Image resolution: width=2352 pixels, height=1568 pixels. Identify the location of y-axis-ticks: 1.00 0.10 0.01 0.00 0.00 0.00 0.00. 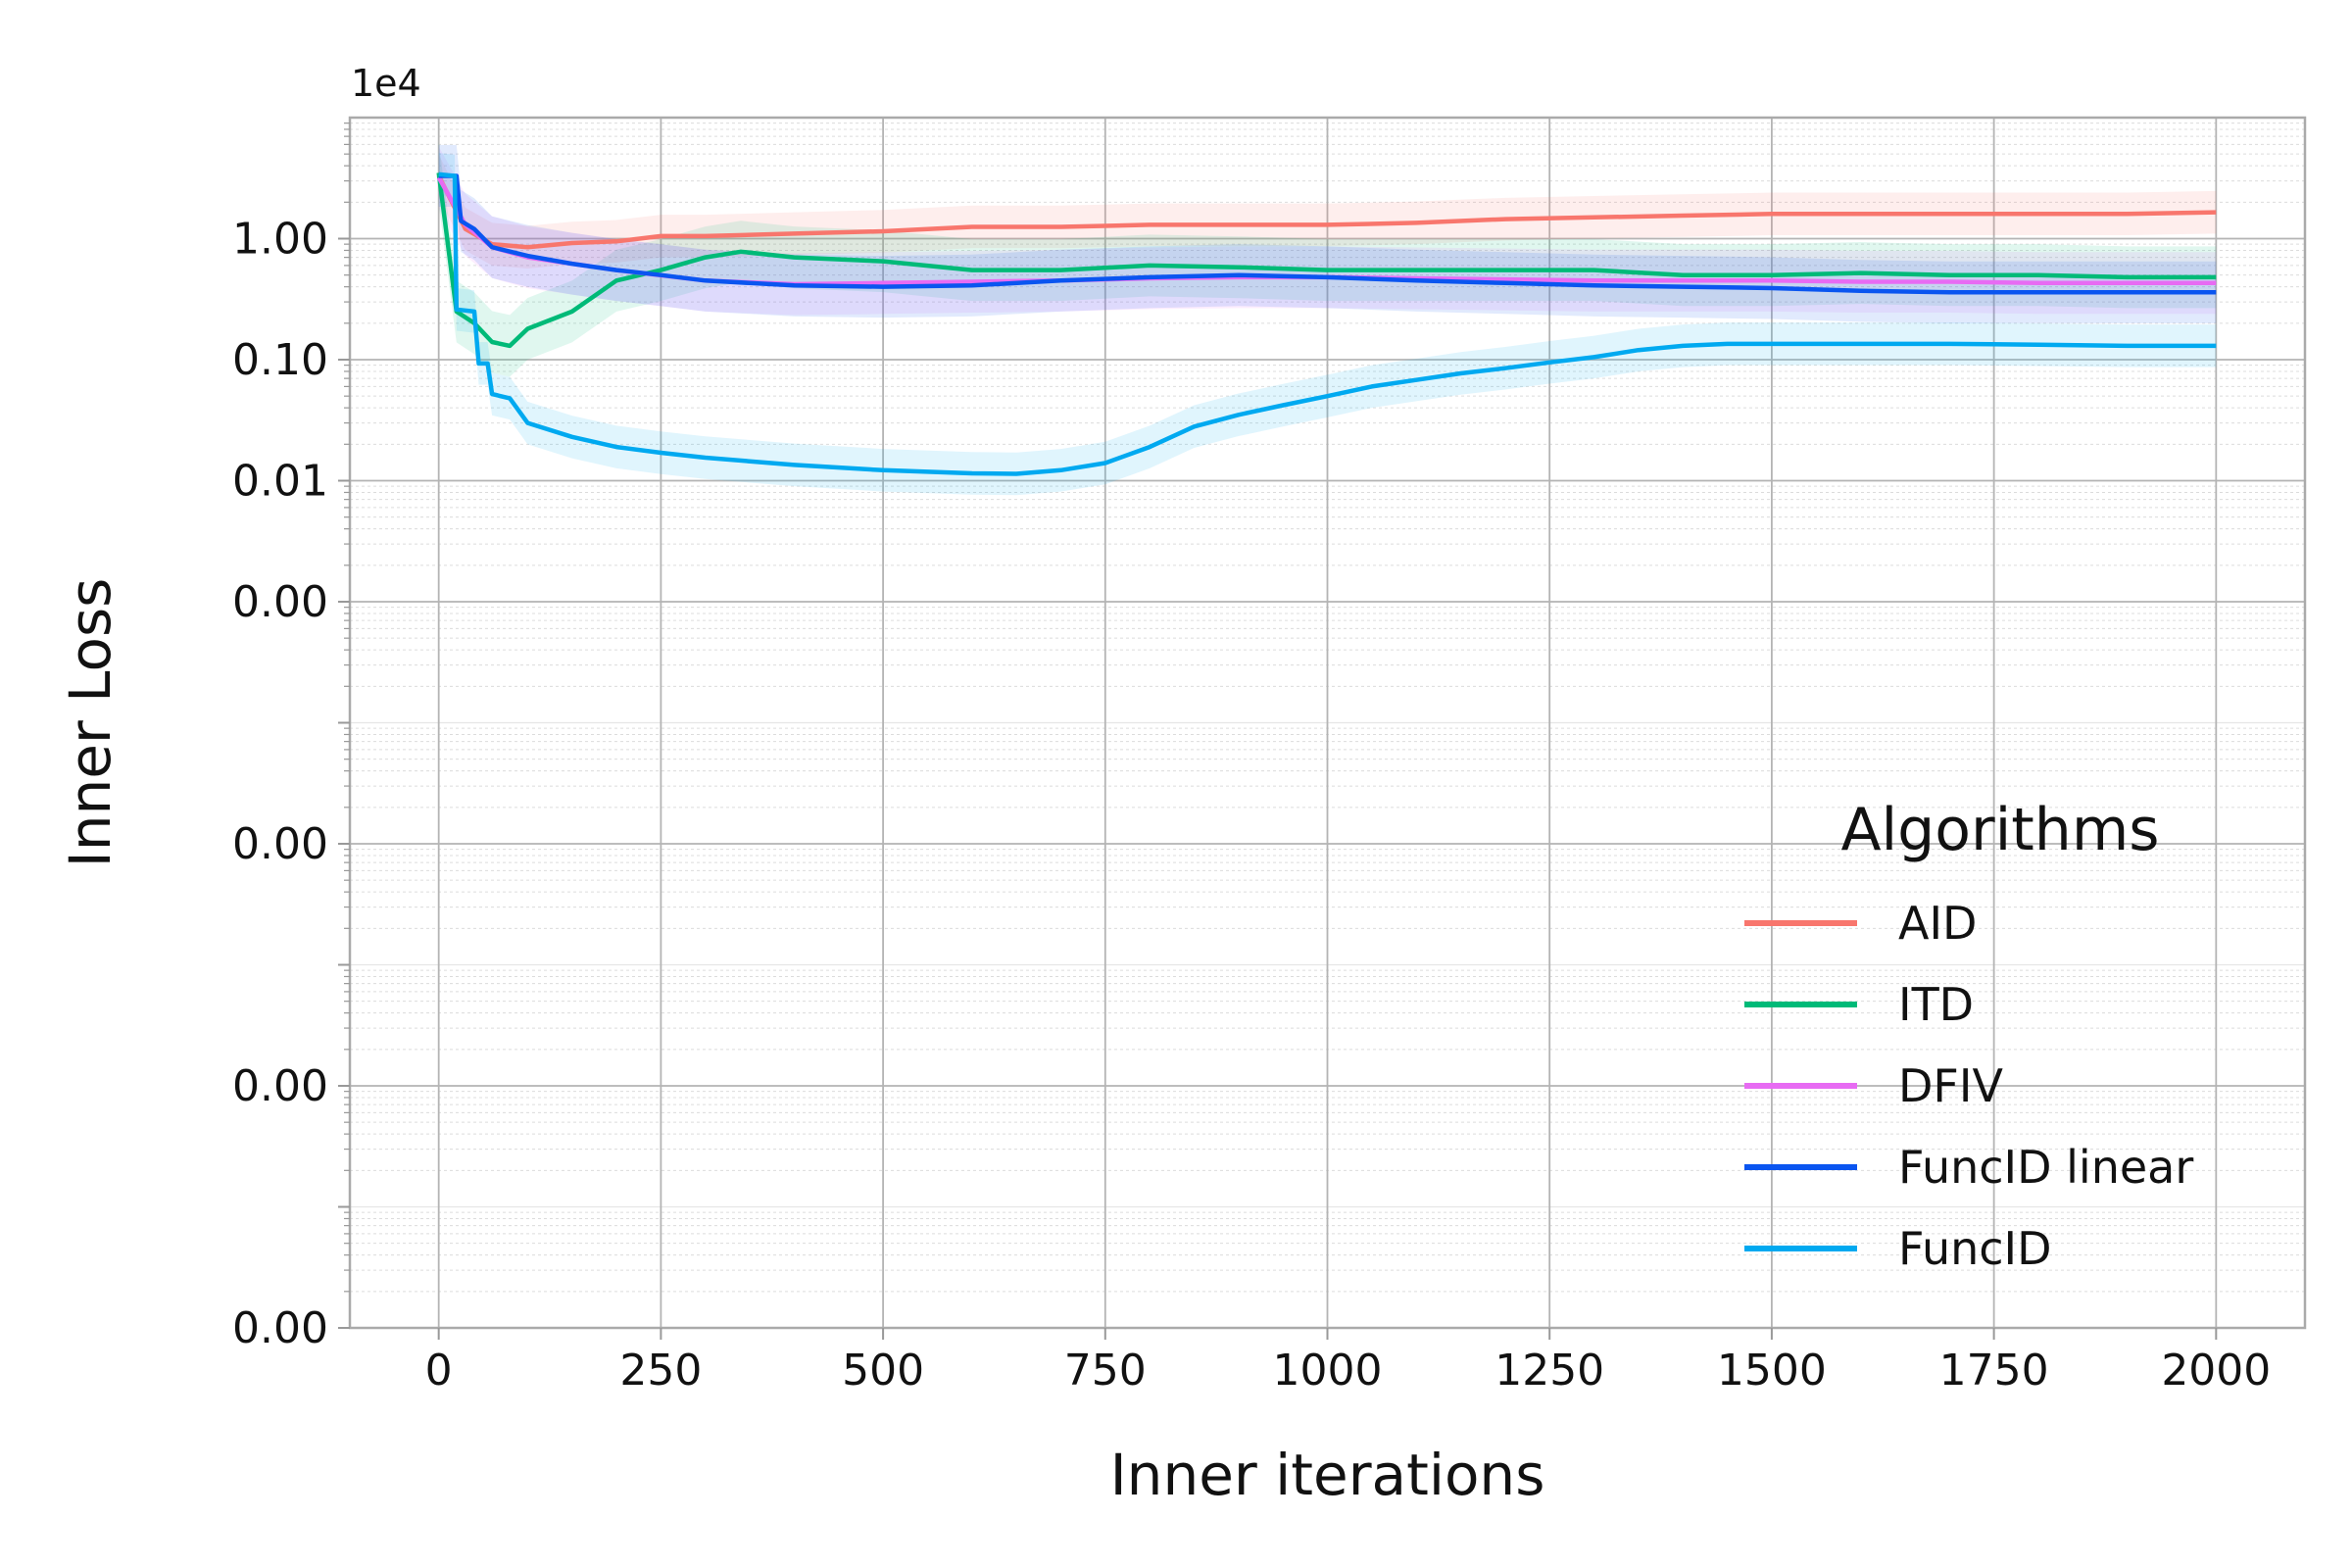
(291, 737).